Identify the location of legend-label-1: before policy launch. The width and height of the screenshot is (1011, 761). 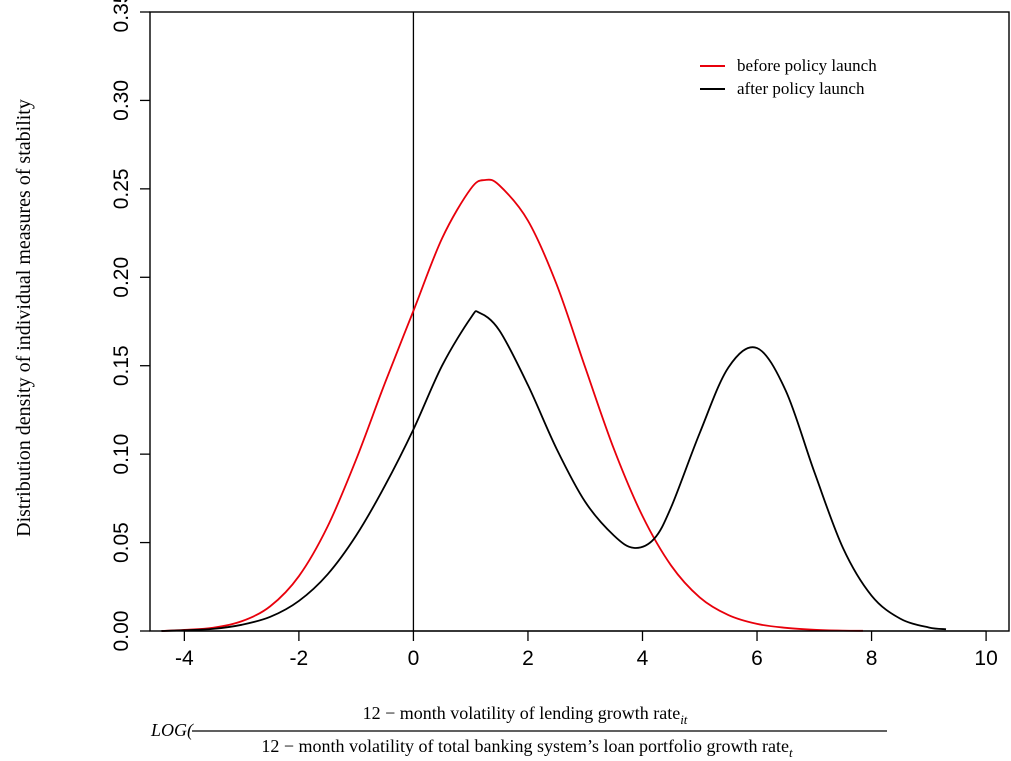
(807, 65).